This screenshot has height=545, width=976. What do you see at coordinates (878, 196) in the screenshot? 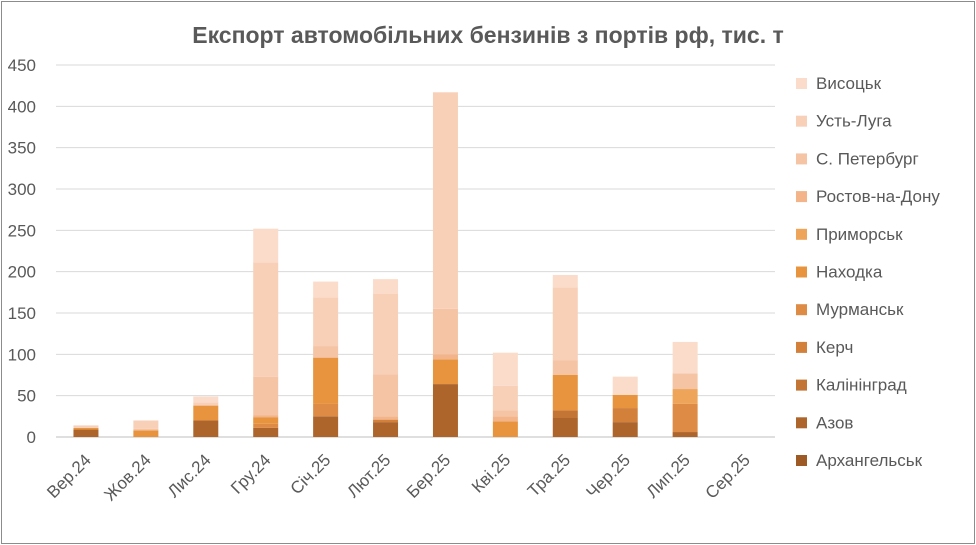
I see `legend-label: Ростов-на-Дону` at bounding box center [878, 196].